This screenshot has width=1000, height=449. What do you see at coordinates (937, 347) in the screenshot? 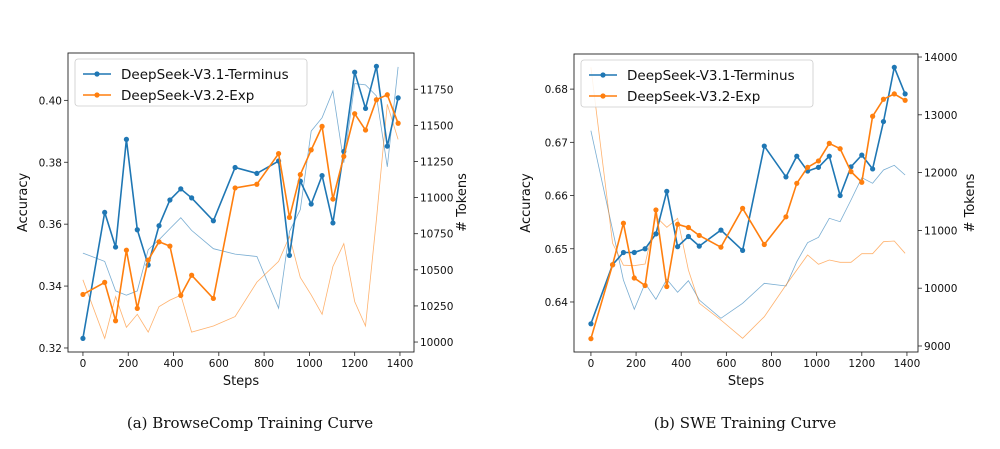
I see `y2-tick-label: 9000` at bounding box center [937, 347].